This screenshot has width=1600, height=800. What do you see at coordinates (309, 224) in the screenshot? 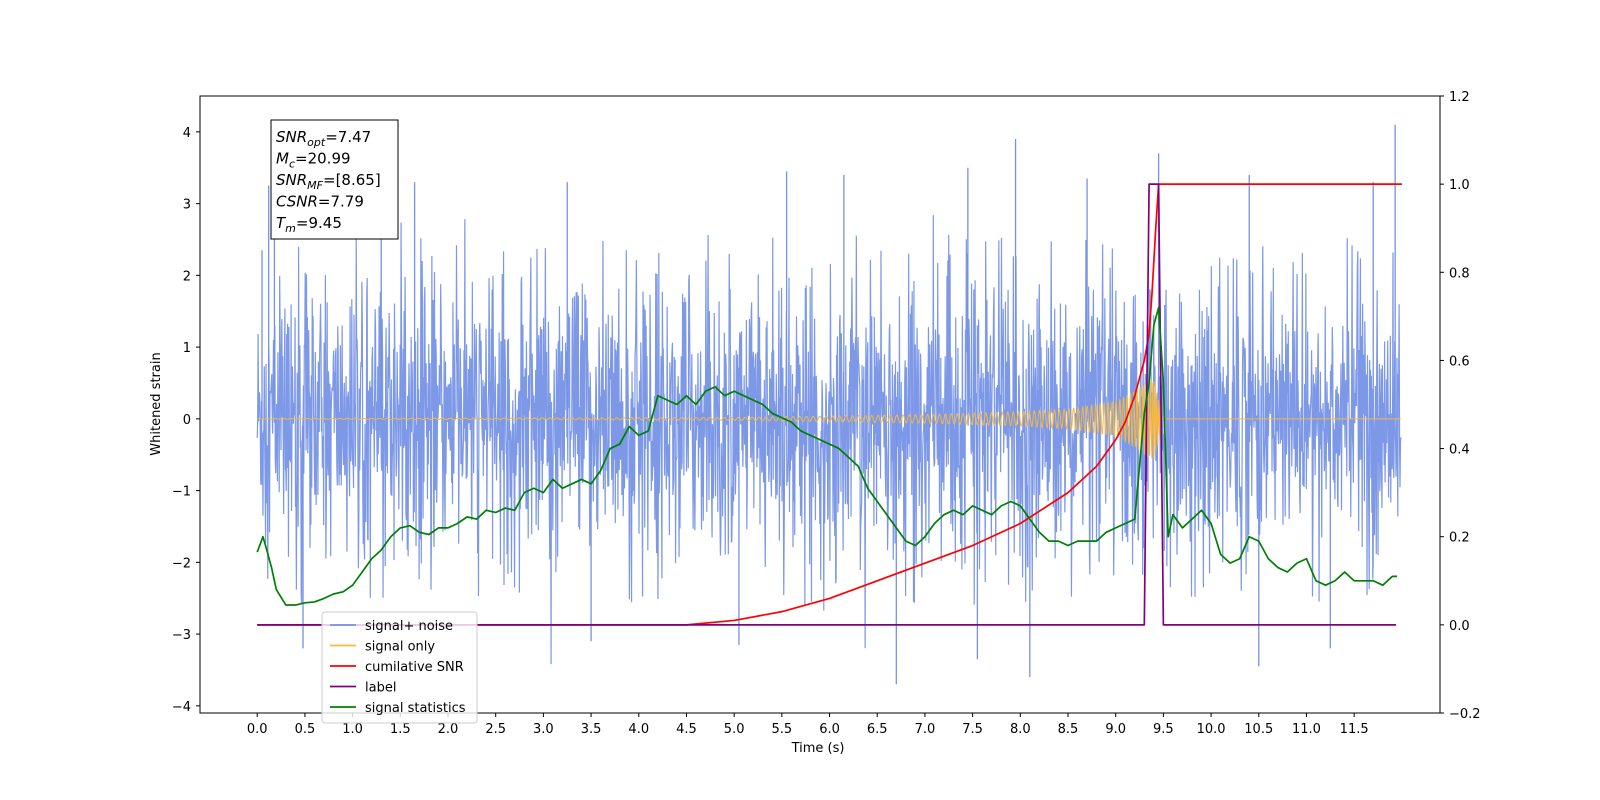
I see `annotation-line: Tm=9.45` at bounding box center [309, 224].